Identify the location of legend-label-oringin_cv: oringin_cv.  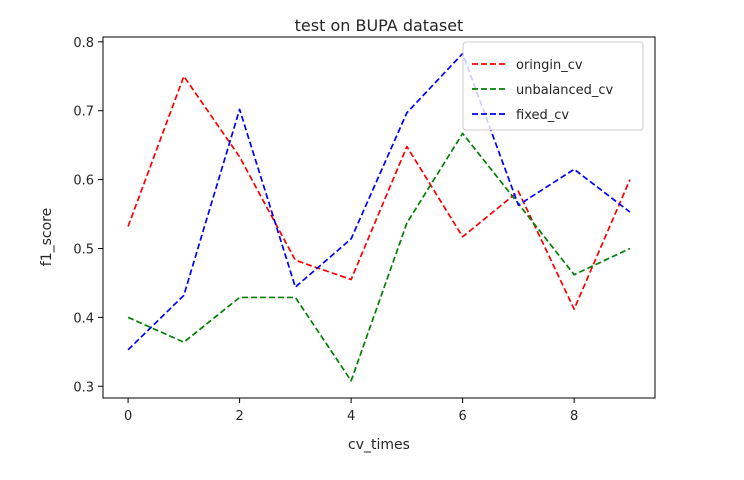
(549, 65).